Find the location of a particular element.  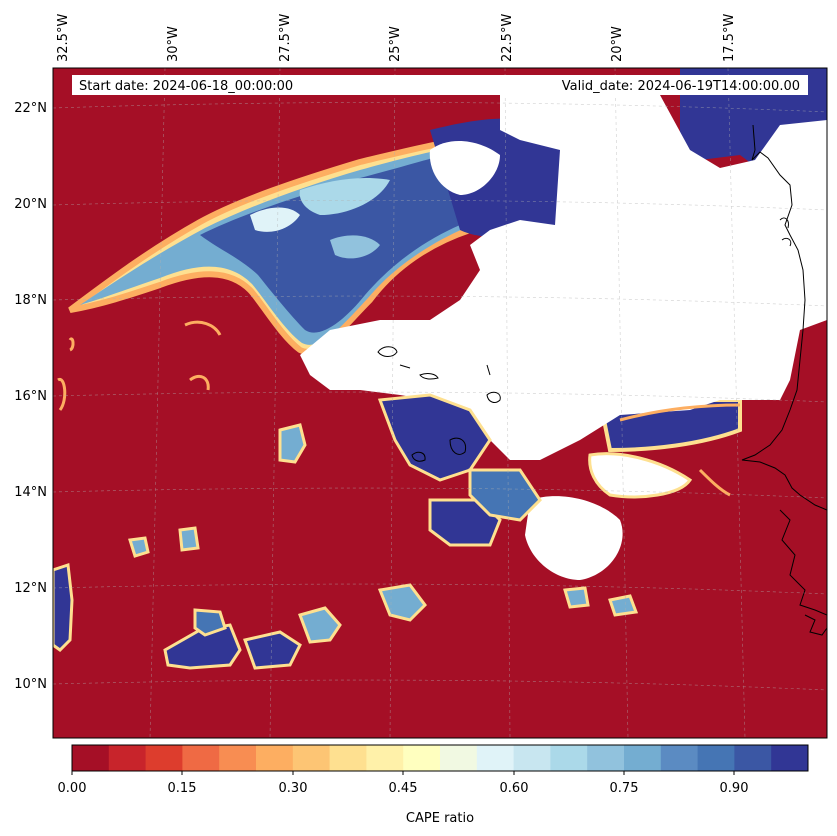

colorbar is located at coordinates (440, 758).